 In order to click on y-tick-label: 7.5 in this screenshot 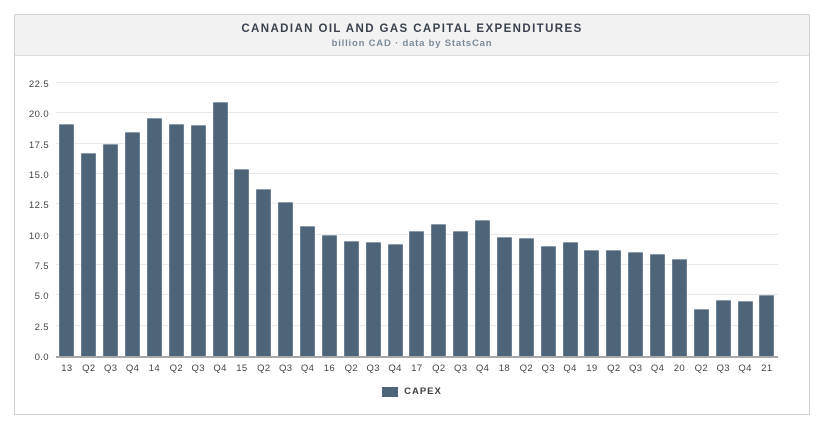, I will do `click(41, 266)`.